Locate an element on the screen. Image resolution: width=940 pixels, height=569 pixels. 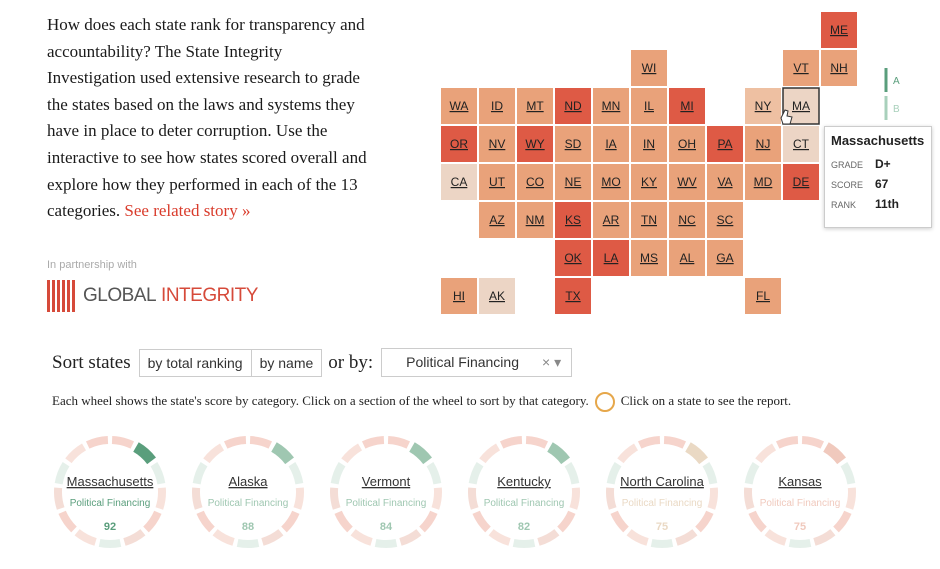
state-tile: OR is located at coordinates (459, 144).